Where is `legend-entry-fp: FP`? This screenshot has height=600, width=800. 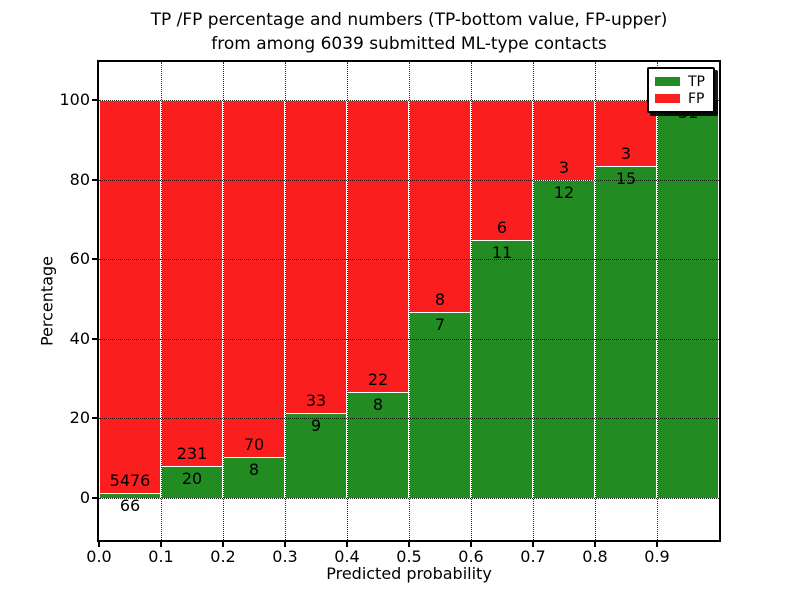
legend-entry-fp: FP is located at coordinates (681, 99).